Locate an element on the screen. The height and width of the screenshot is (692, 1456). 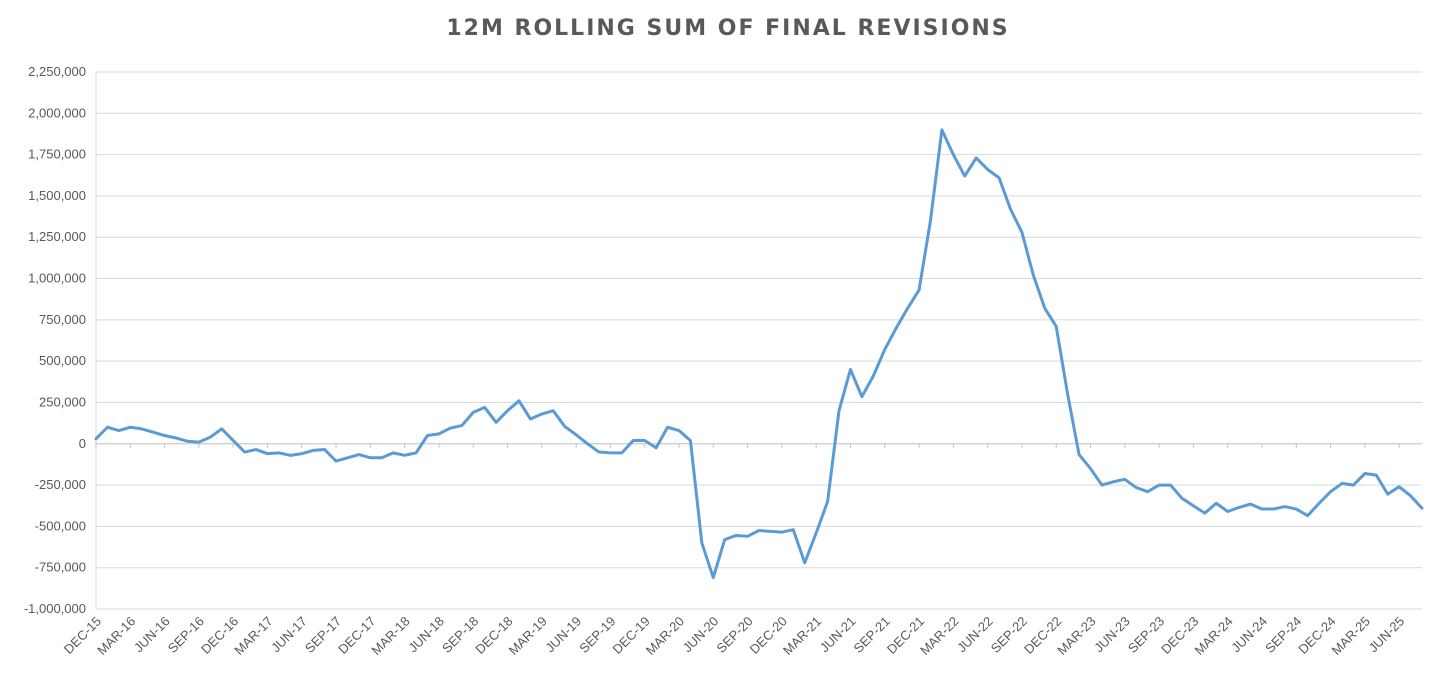
x-tick-label: JUN-19 is located at coordinates (563, 635).